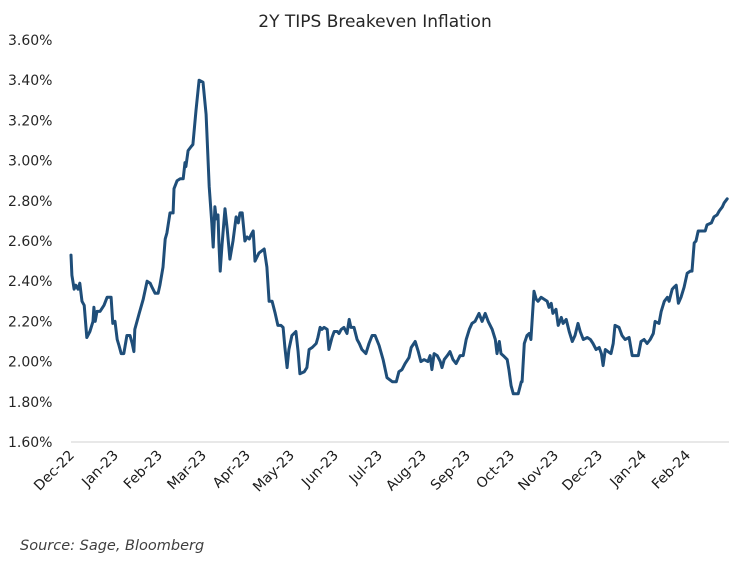 The image size is (750, 563). I want to click on x-tick-label: Feb-24, so click(671, 469).